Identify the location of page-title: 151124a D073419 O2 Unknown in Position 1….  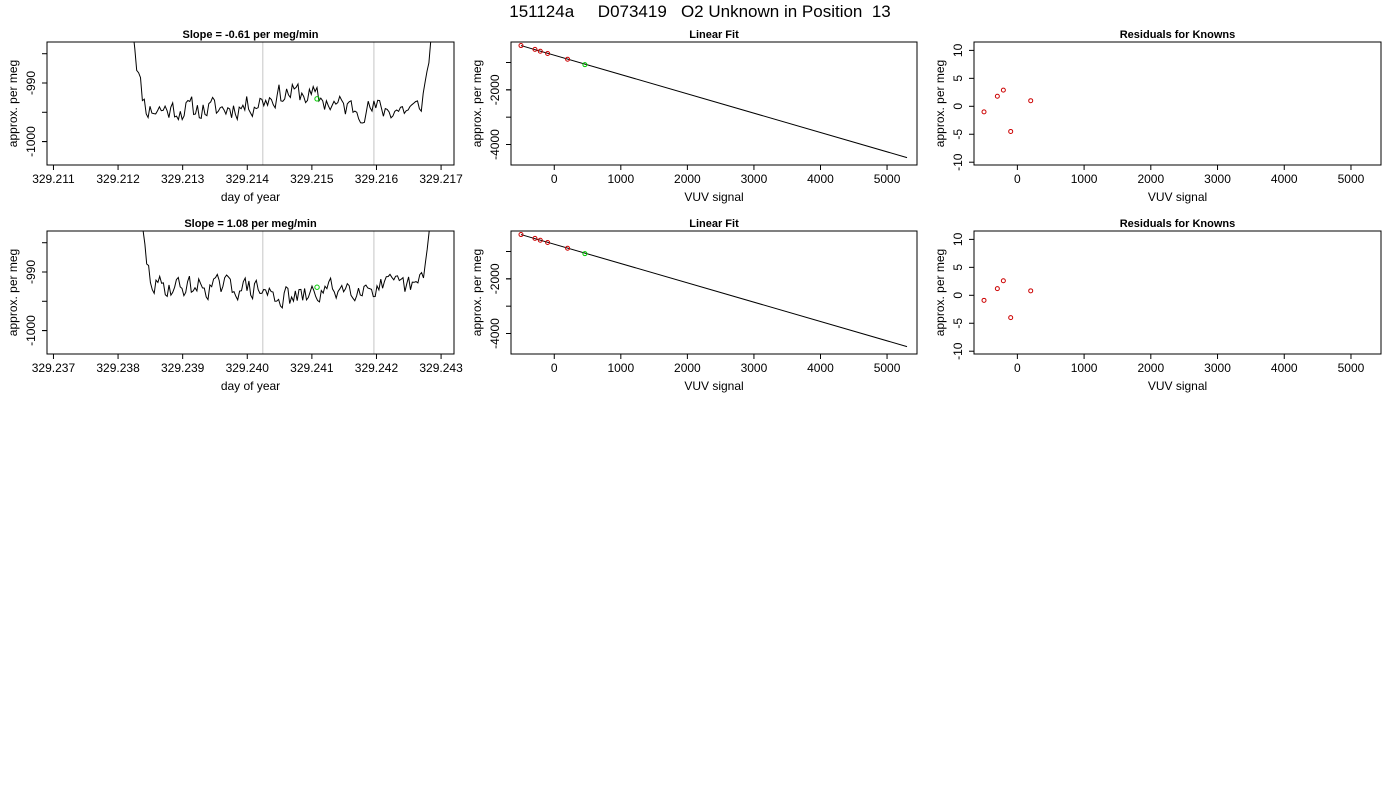
(700, 11).